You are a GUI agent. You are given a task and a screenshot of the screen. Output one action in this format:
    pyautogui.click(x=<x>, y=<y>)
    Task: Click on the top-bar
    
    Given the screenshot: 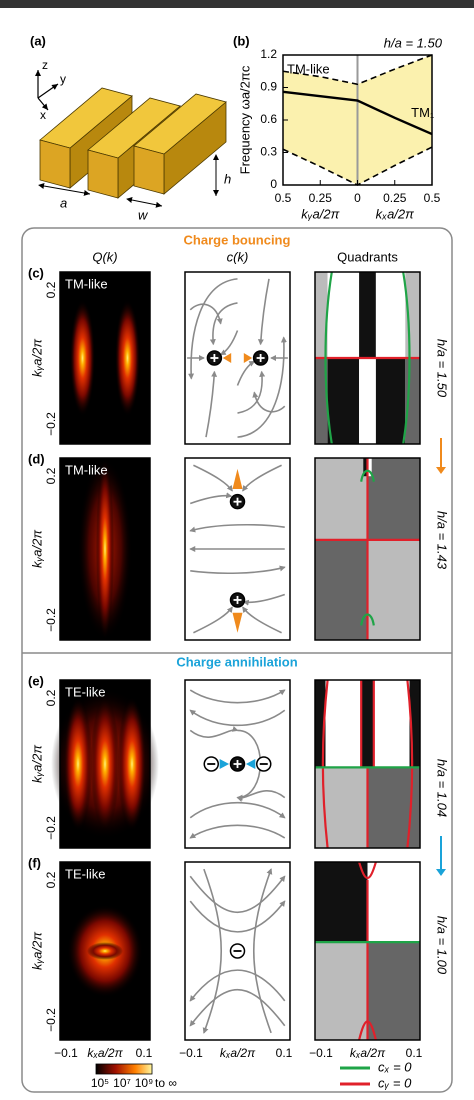 What is the action you would take?
    pyautogui.click(x=237, y=4)
    